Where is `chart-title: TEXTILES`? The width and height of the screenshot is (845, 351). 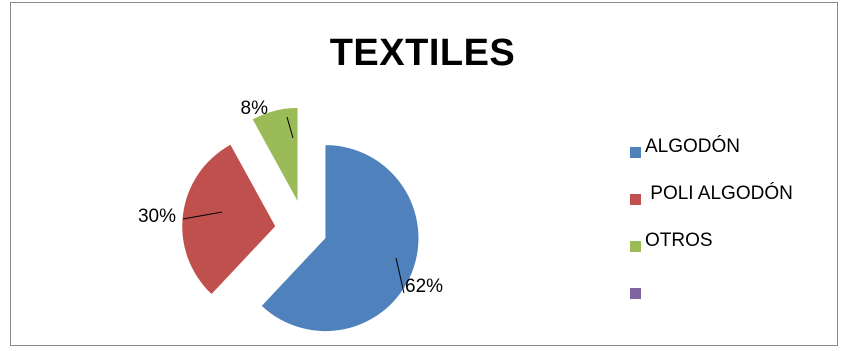
chart-title: TEXTILES is located at coordinates (422, 53).